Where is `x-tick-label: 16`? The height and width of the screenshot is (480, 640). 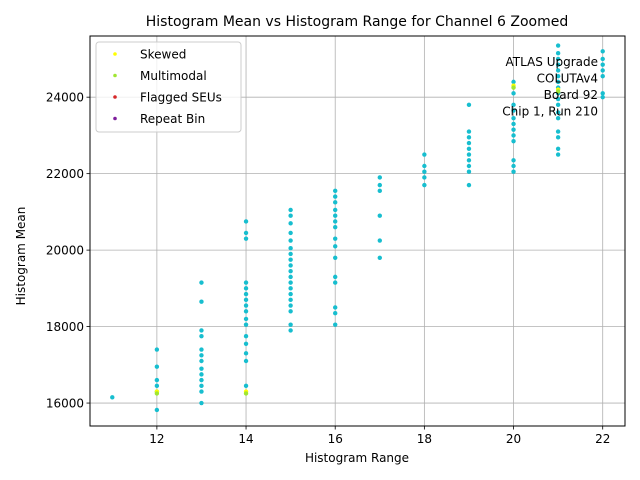 x-tick-label: 16 is located at coordinates (335, 439).